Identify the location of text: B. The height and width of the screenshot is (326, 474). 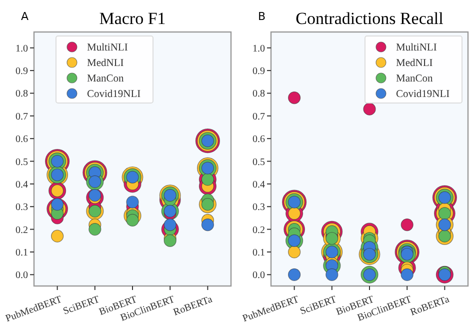
(262, 16).